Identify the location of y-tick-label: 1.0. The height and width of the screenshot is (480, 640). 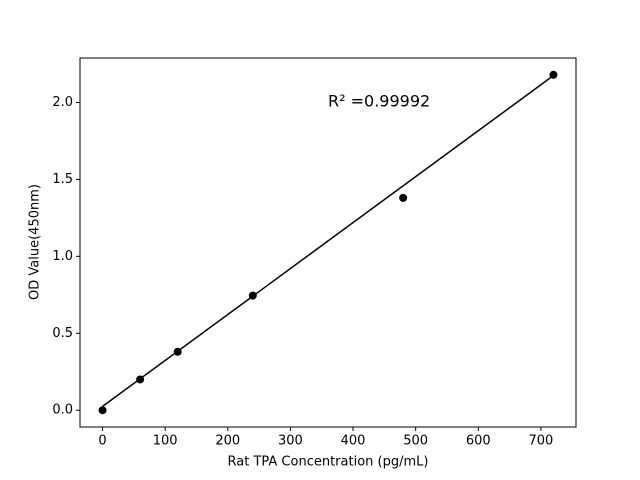
(62, 256).